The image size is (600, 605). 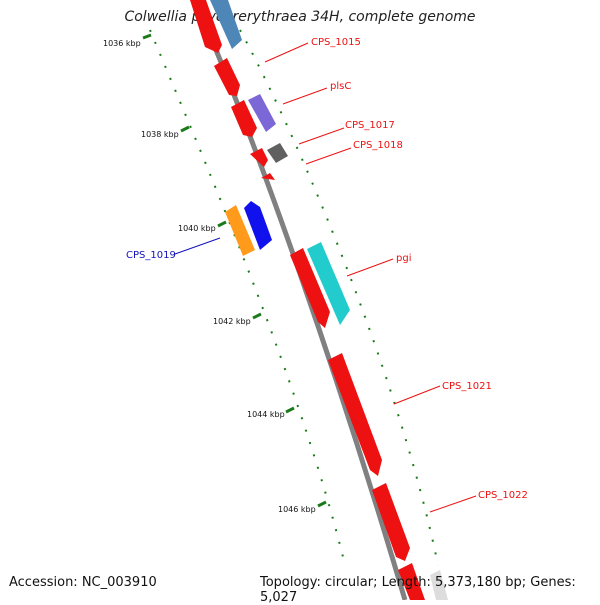 What do you see at coordinates (240, 230) in the screenshot?
I see `gene-orange` at bounding box center [240, 230].